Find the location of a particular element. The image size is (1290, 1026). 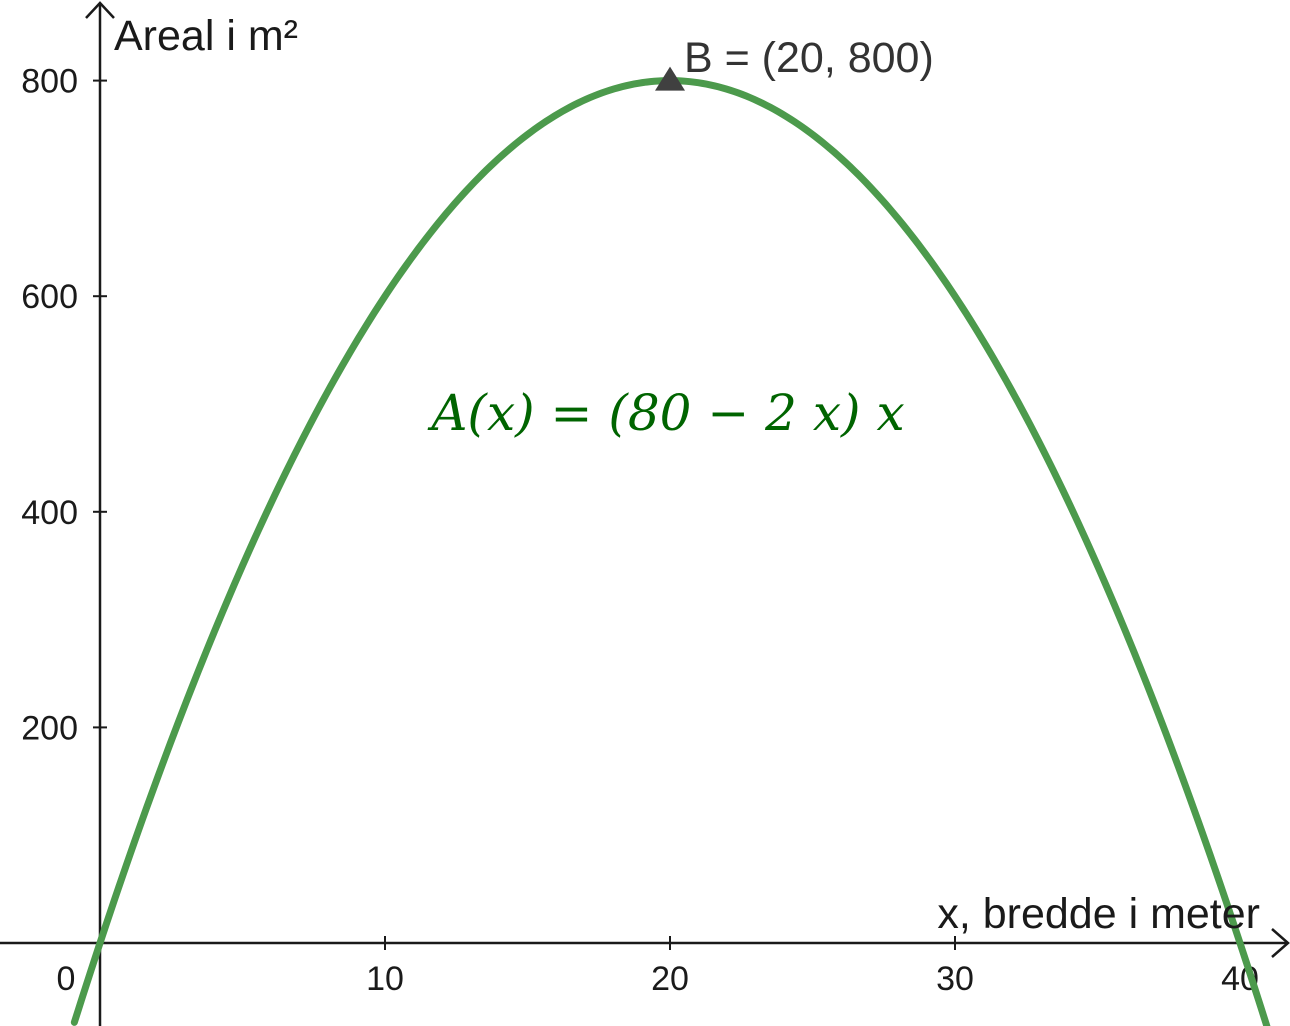

point-b-marker is located at coordinates (670, 78).